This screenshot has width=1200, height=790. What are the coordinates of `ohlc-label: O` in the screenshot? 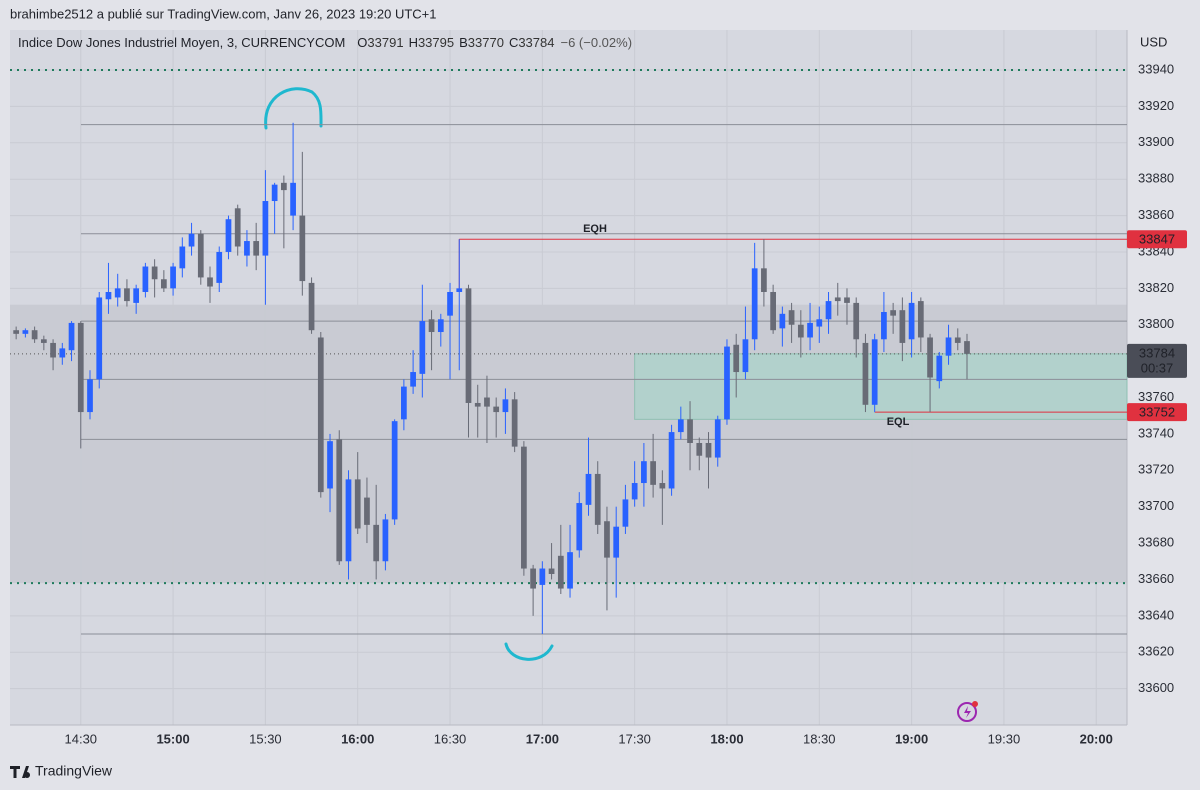 It's located at (362, 42).